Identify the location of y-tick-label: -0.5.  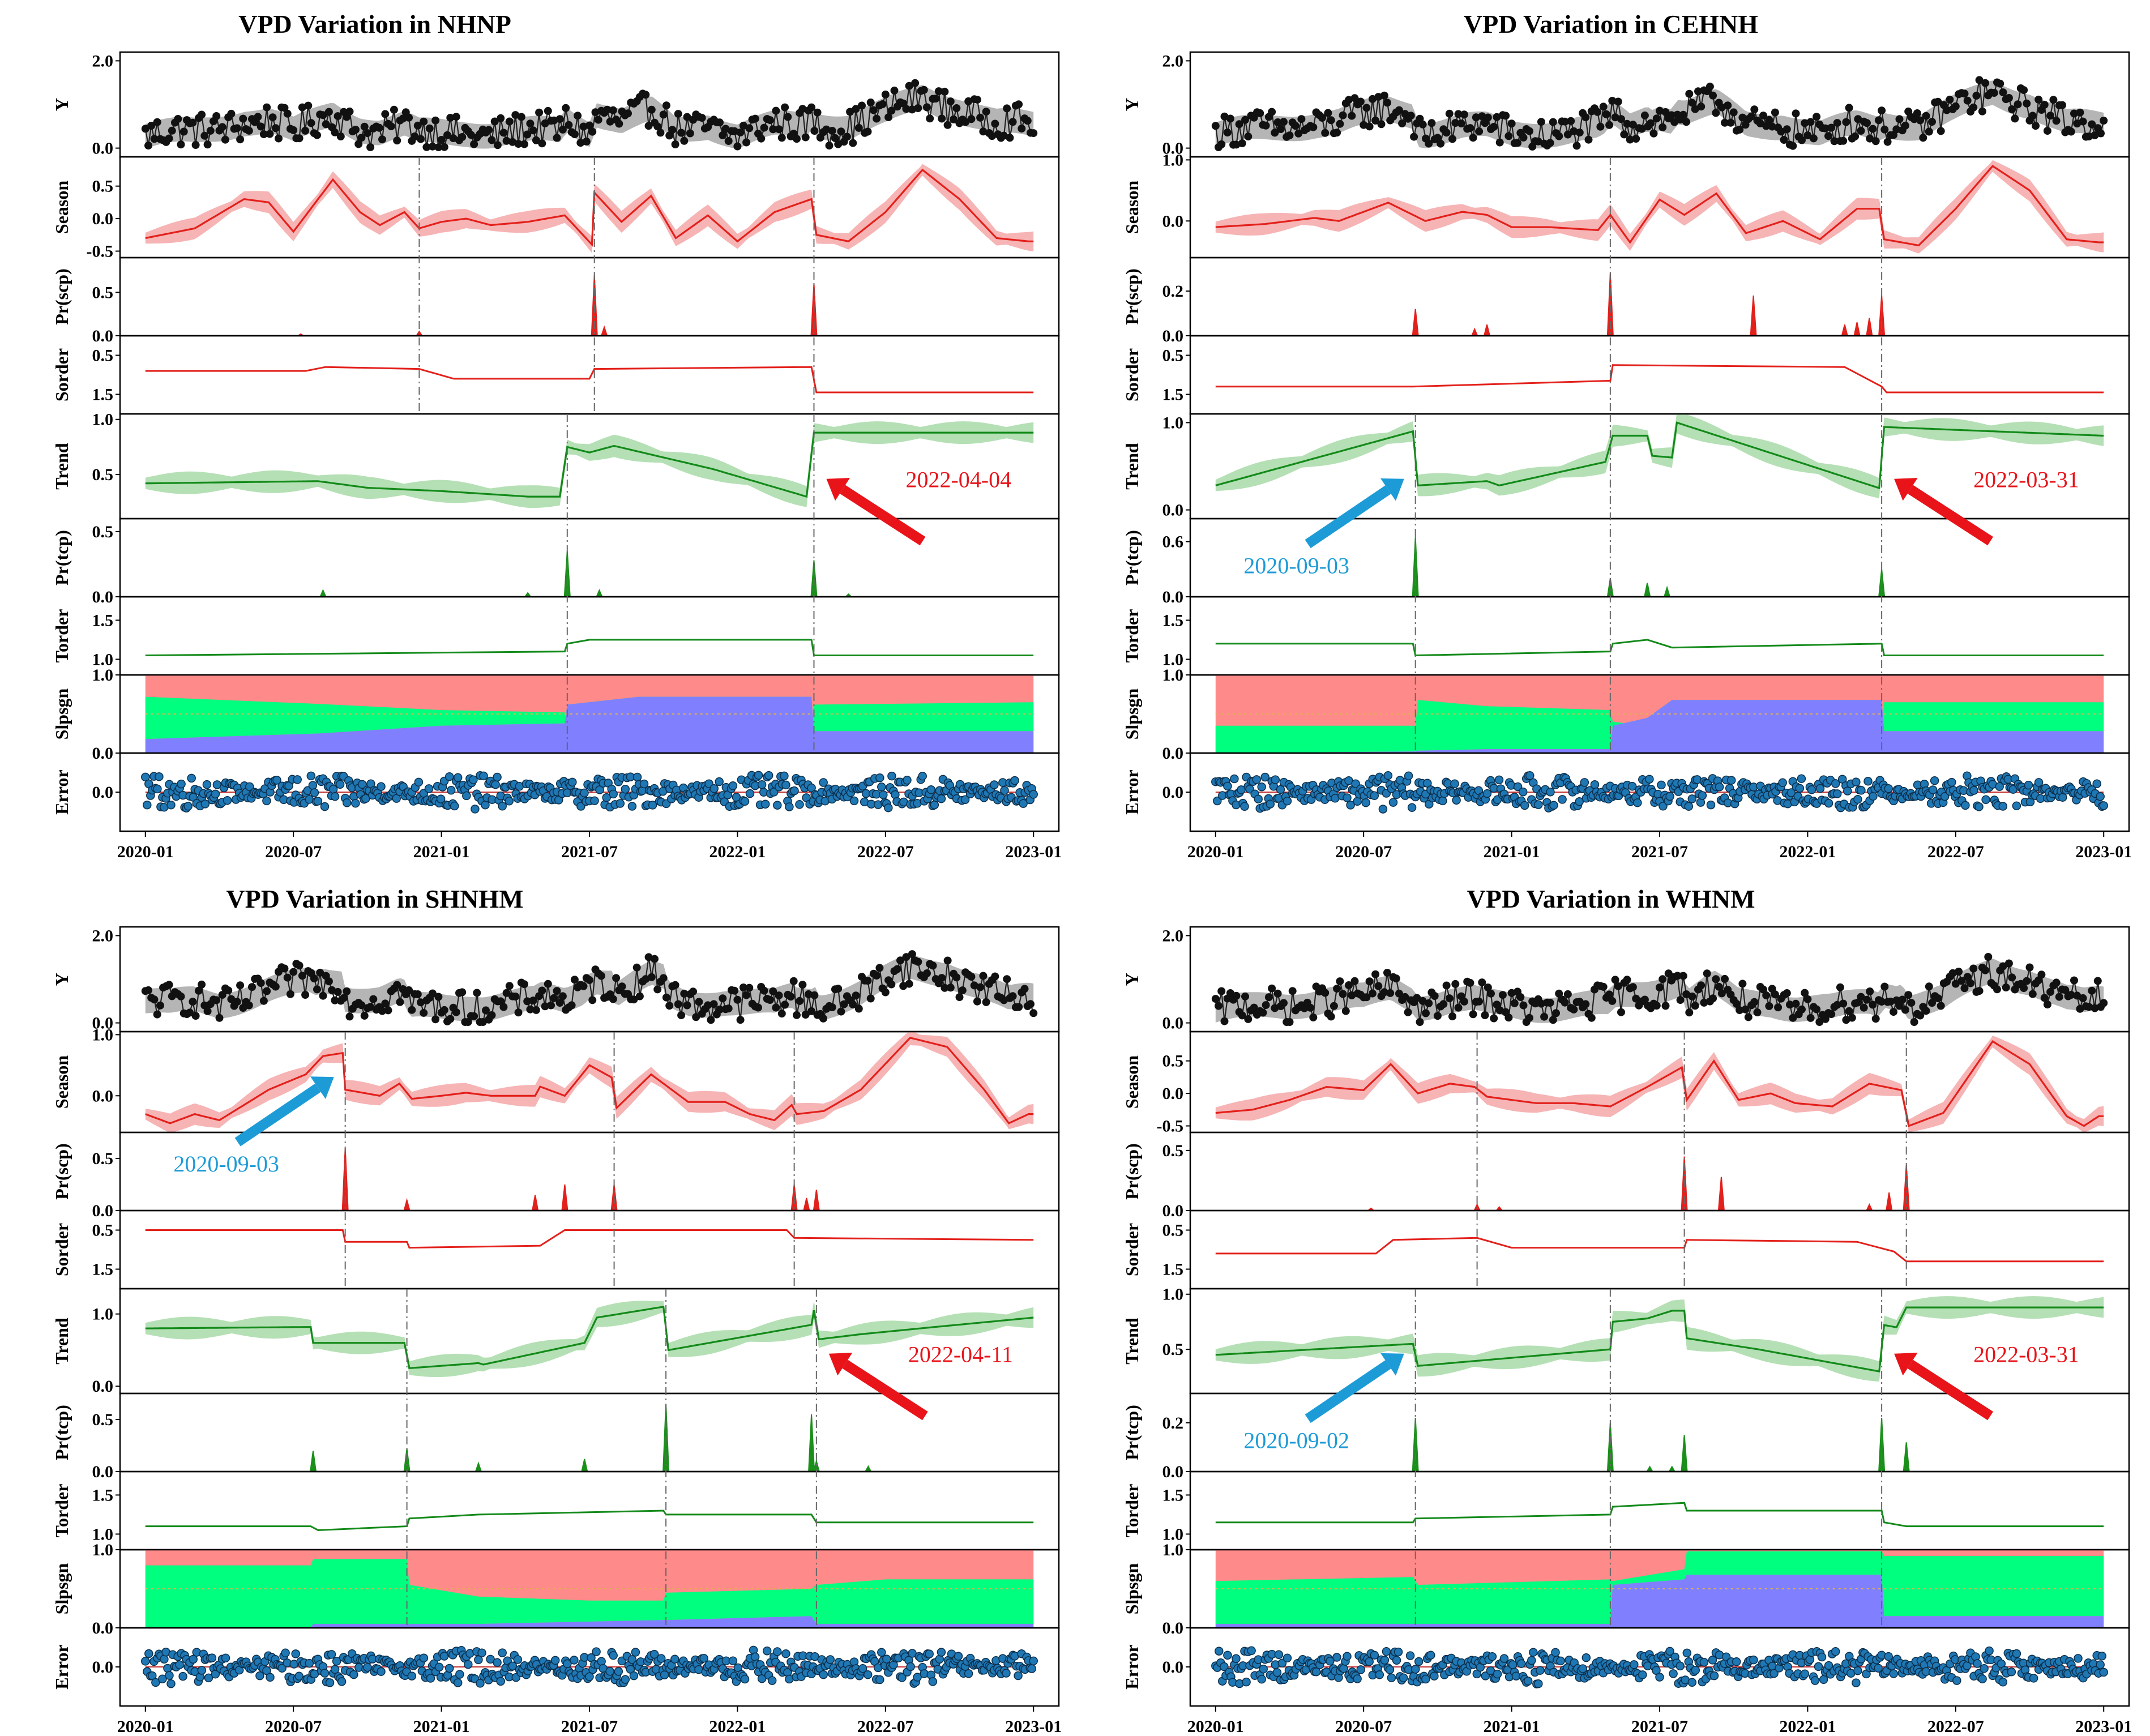
(100, 251).